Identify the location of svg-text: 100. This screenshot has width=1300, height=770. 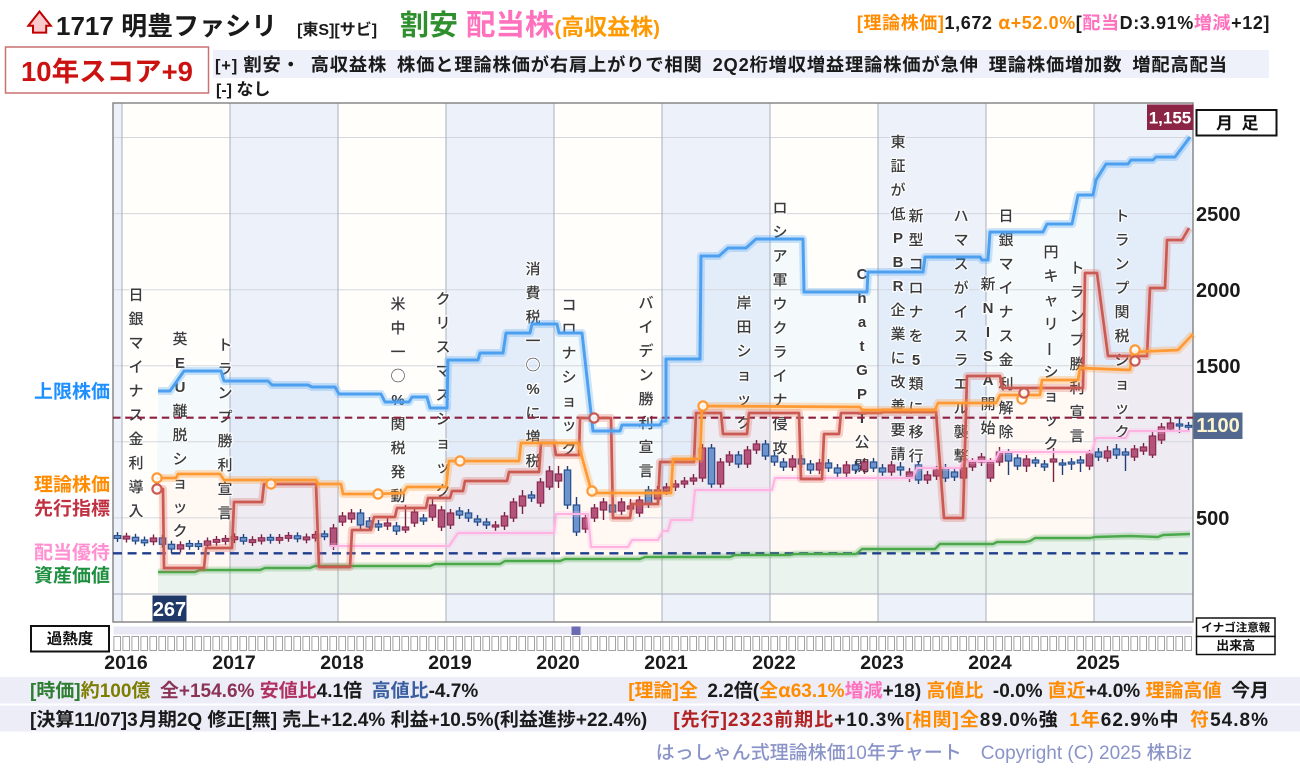
(116, 691).